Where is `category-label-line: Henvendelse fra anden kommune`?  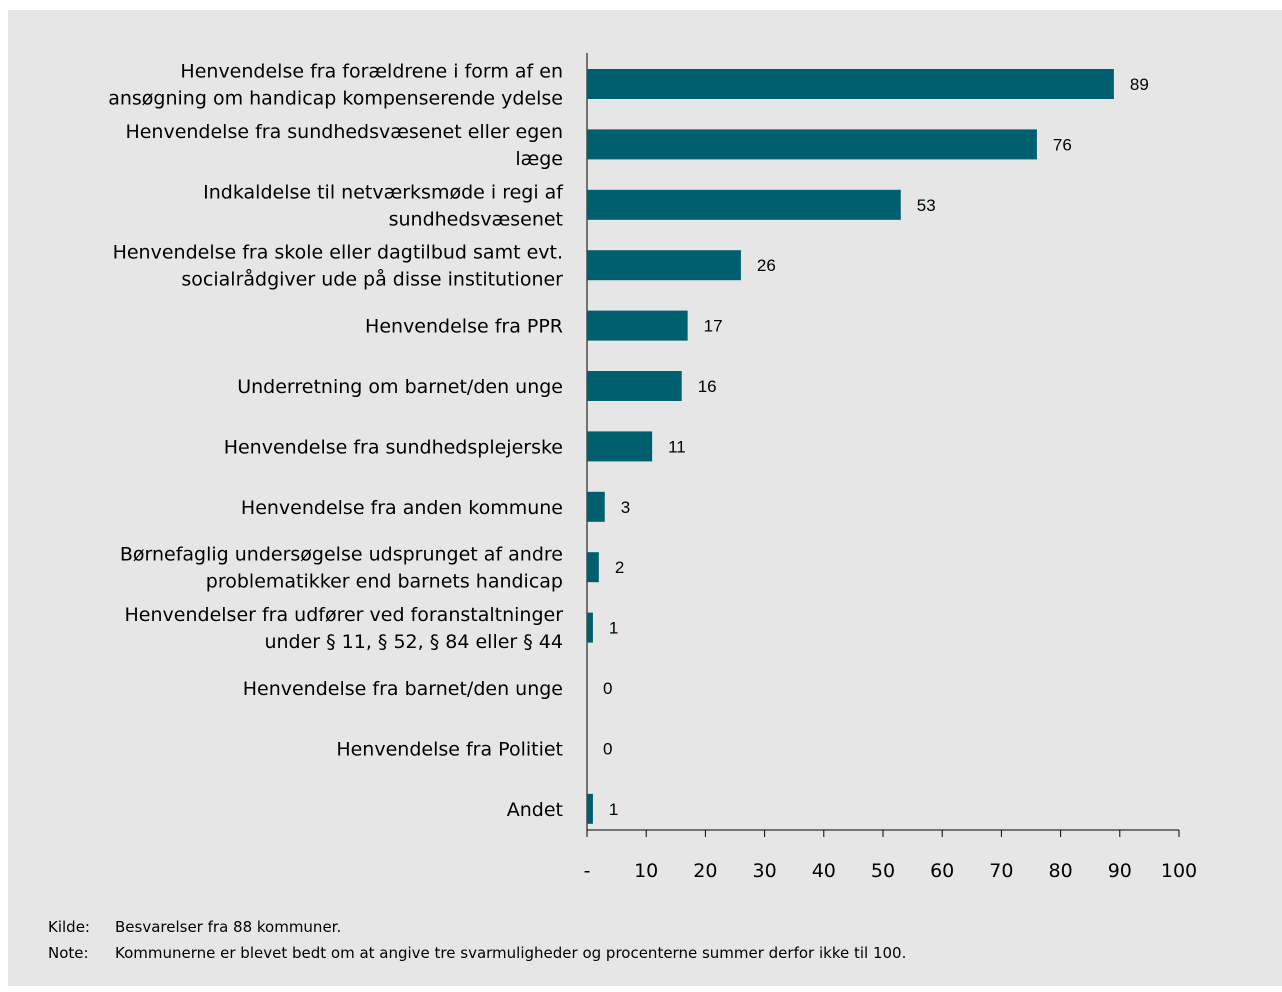
category-label-line: Henvendelse fra anden kommune is located at coordinates (402, 508).